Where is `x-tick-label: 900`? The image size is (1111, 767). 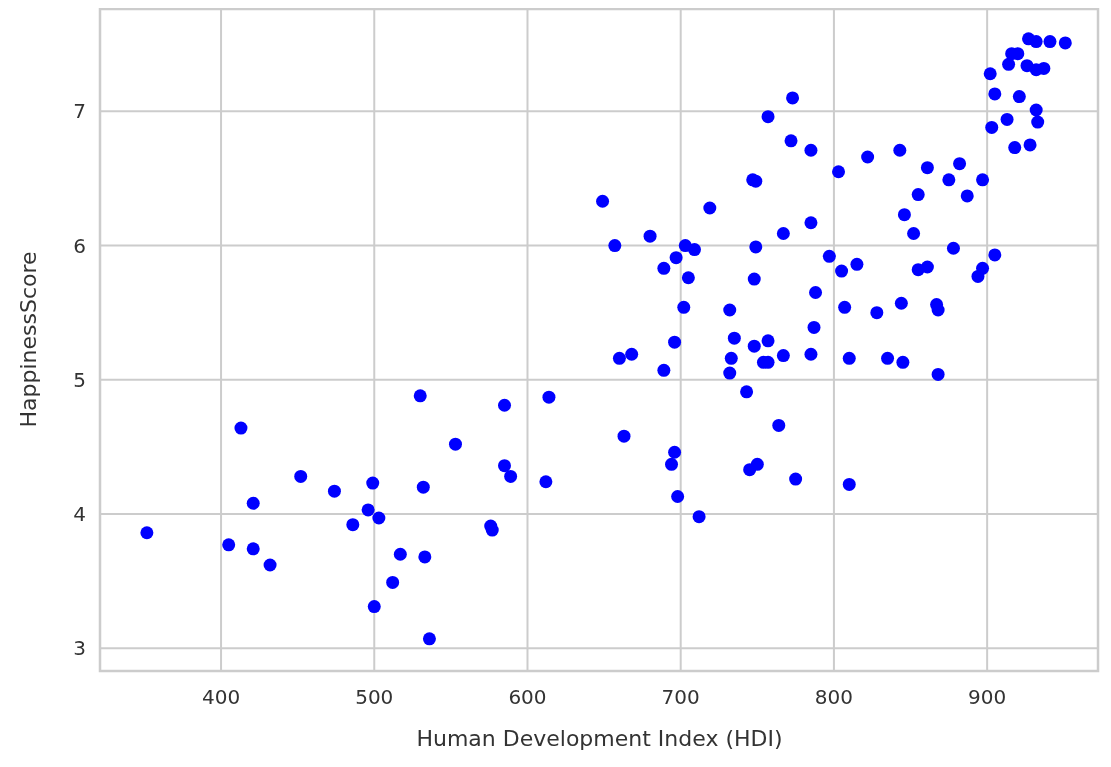 x-tick-label: 900 is located at coordinates (987, 697).